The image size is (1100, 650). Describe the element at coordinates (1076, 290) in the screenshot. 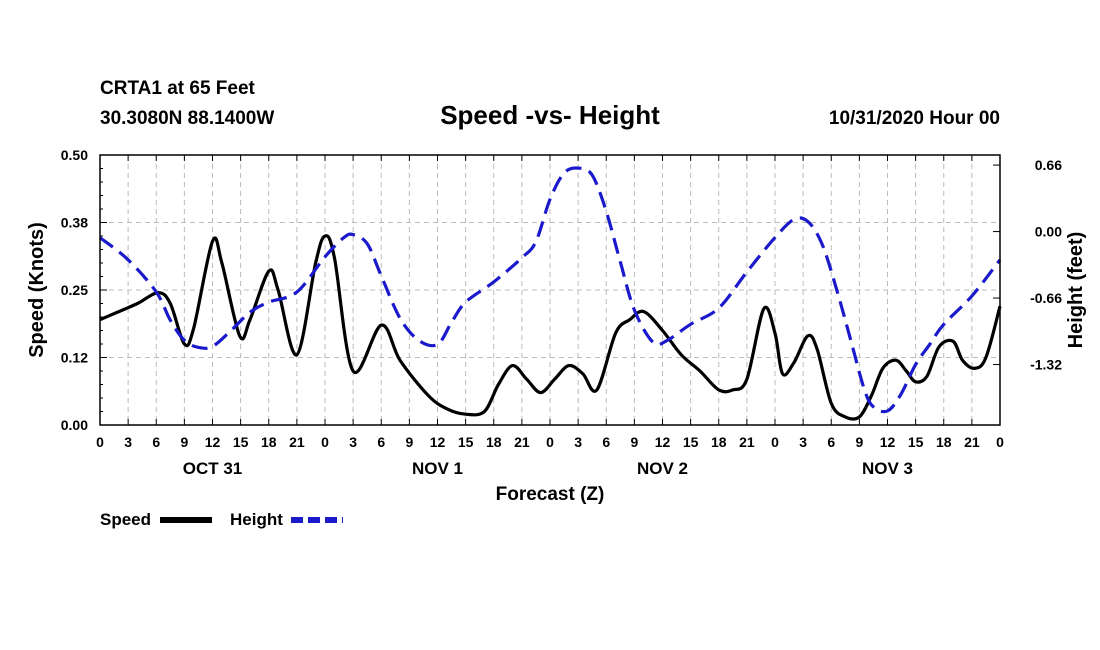

I see `y-axis-right-label: Height (feet)` at that location.